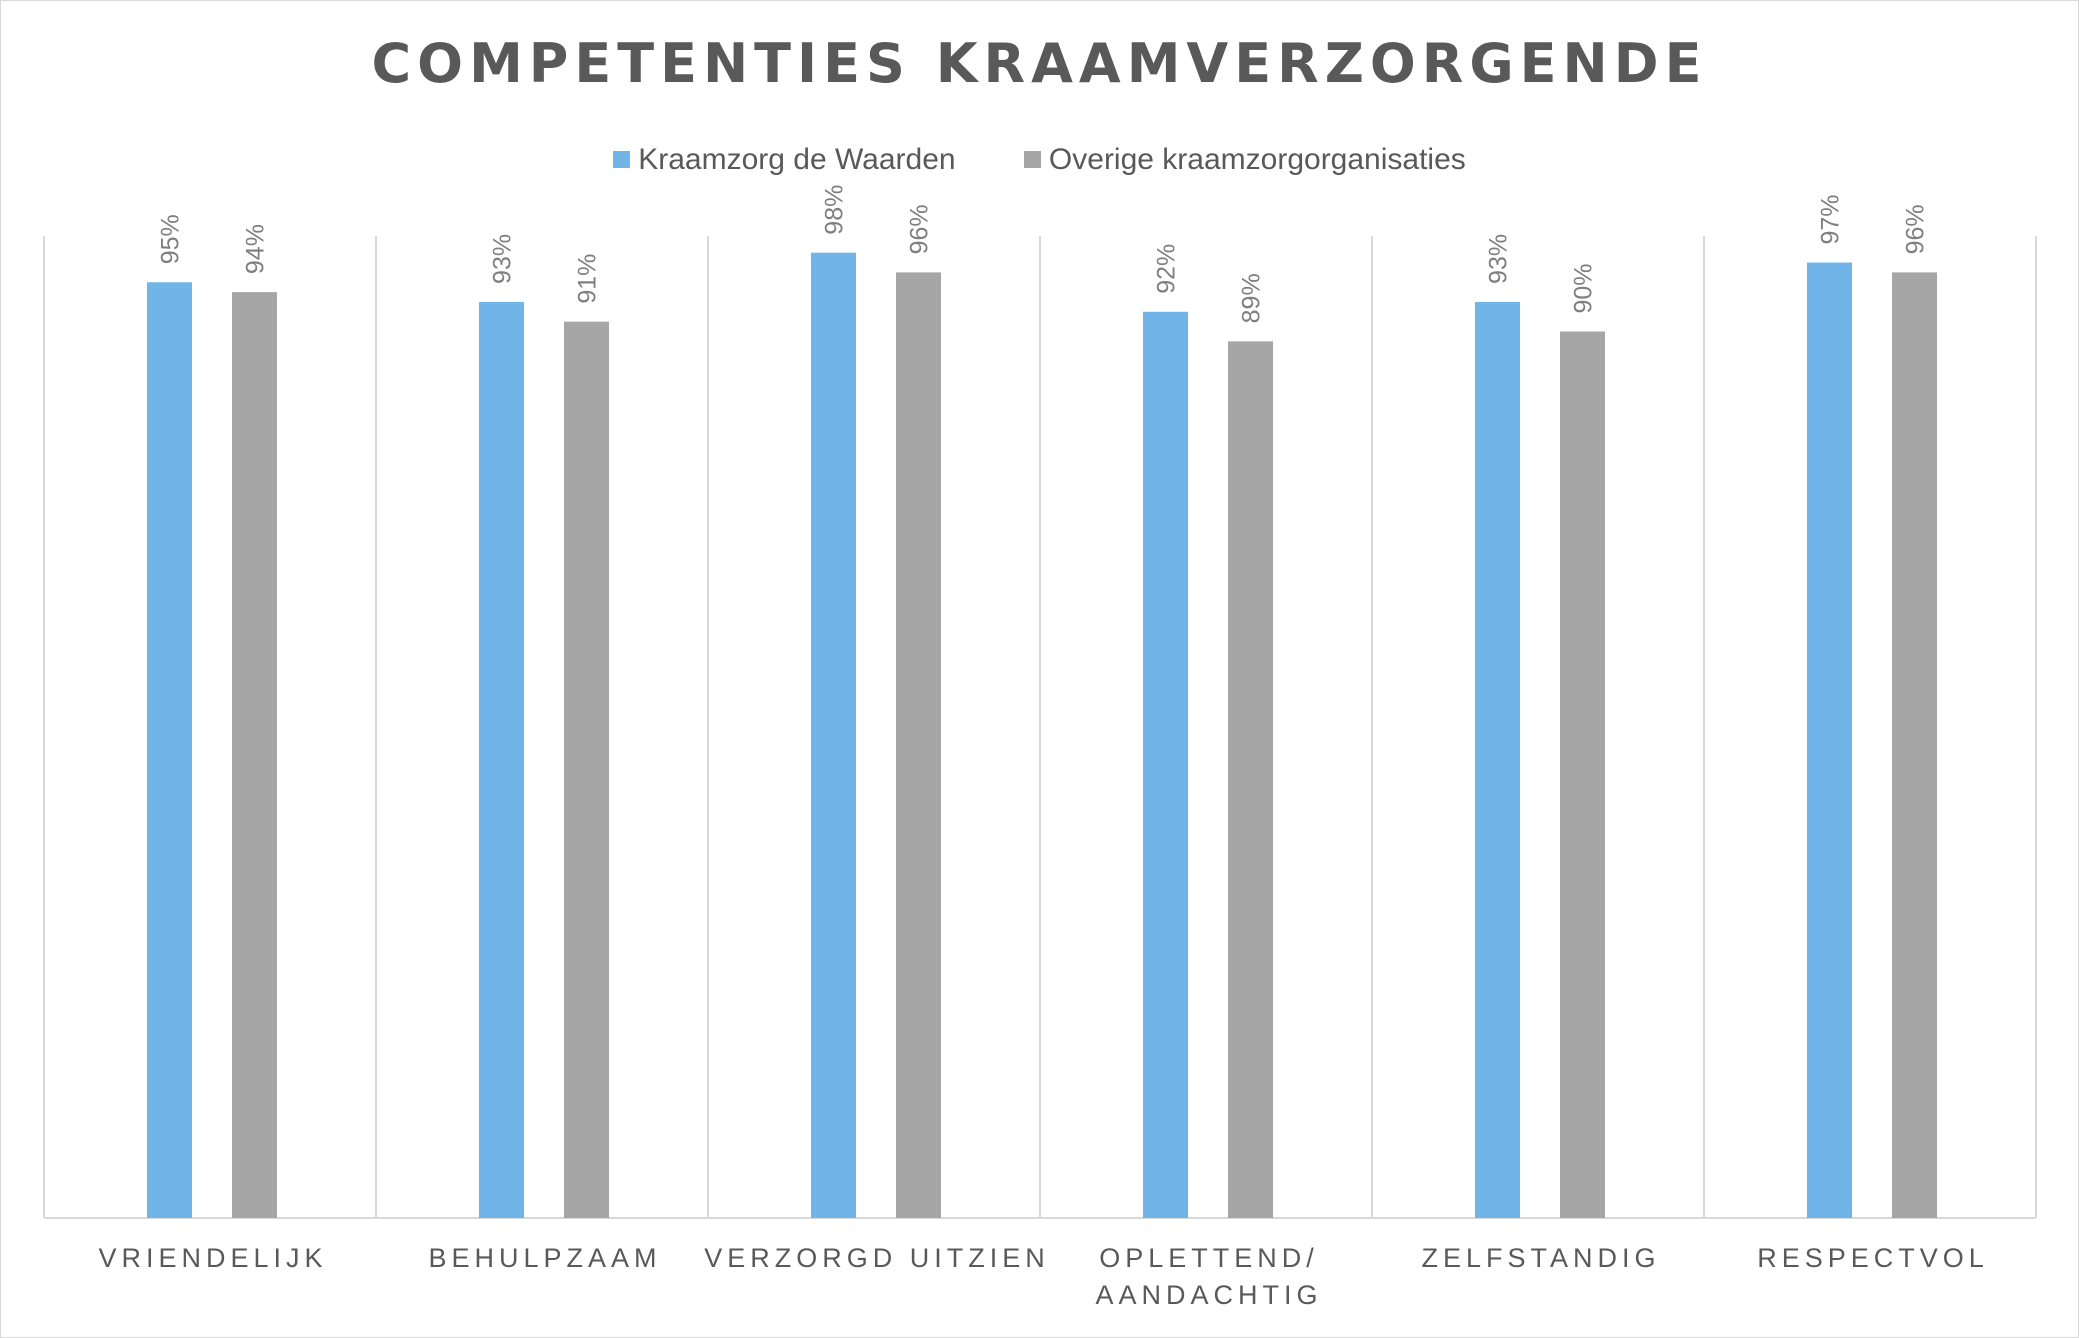  I want to click on category-label: VRIENDELIJK, so click(212, 1258).